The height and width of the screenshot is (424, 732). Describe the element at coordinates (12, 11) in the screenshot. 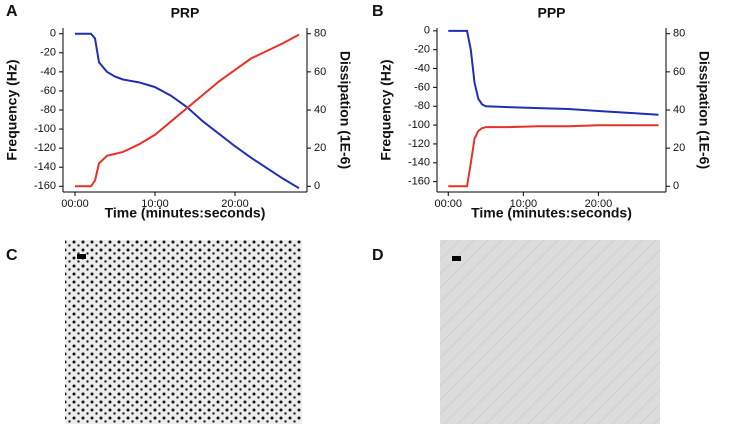

I see `panel-label: A` at that location.